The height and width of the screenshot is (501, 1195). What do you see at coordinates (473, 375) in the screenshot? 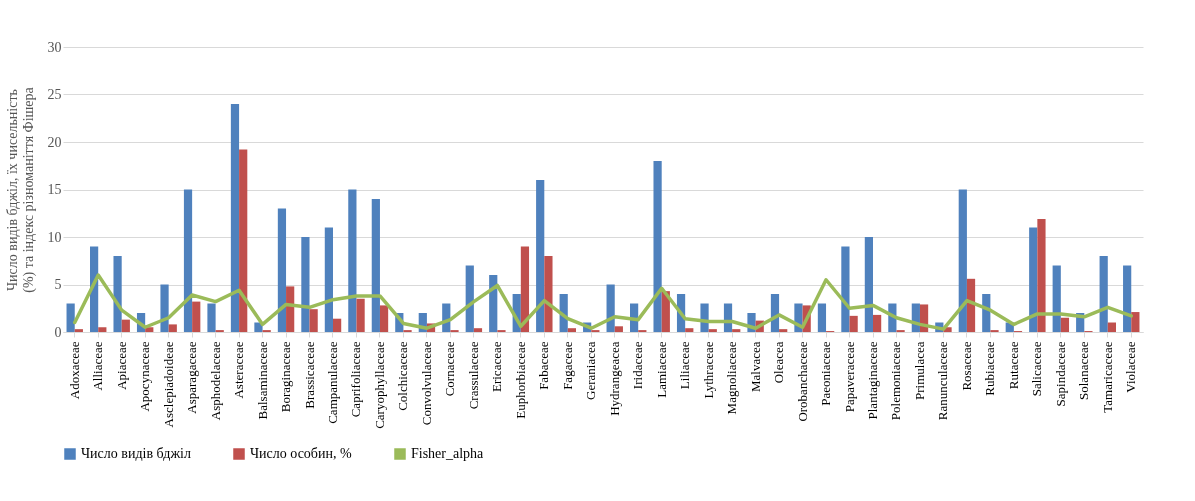
I see `x-tick-label: Crassulaceae` at bounding box center [473, 375].